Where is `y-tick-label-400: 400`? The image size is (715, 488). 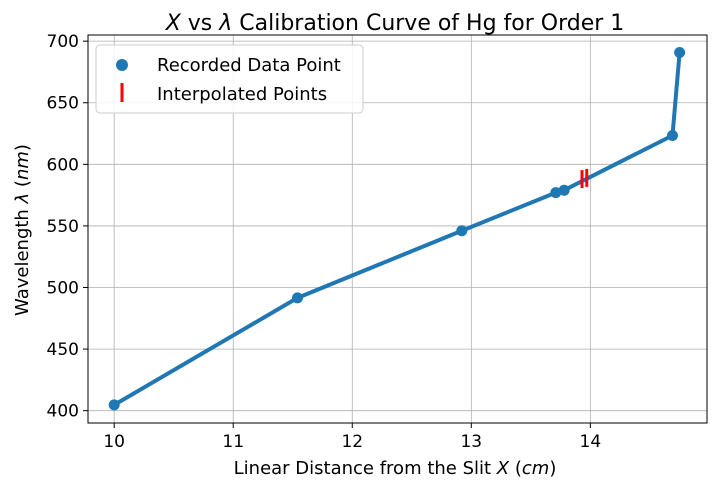
y-tick-label-400: 400 is located at coordinates (63, 412).